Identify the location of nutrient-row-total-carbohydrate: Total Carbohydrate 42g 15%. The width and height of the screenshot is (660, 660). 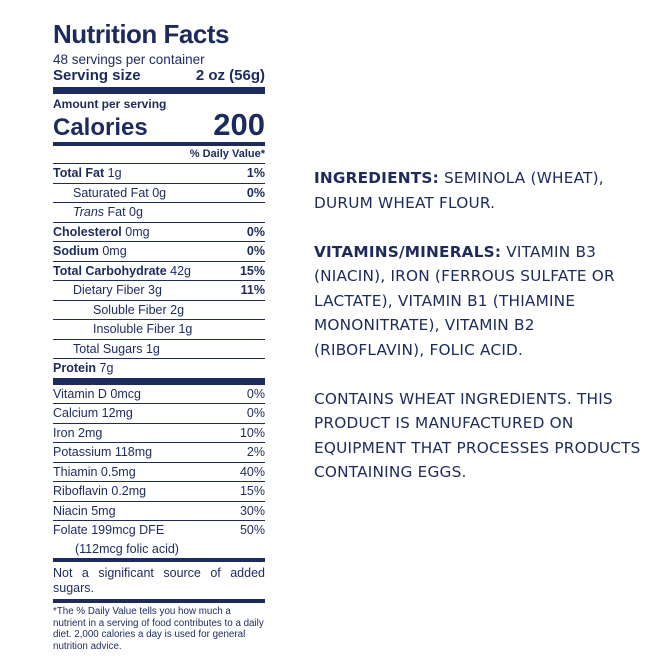
(159, 270).